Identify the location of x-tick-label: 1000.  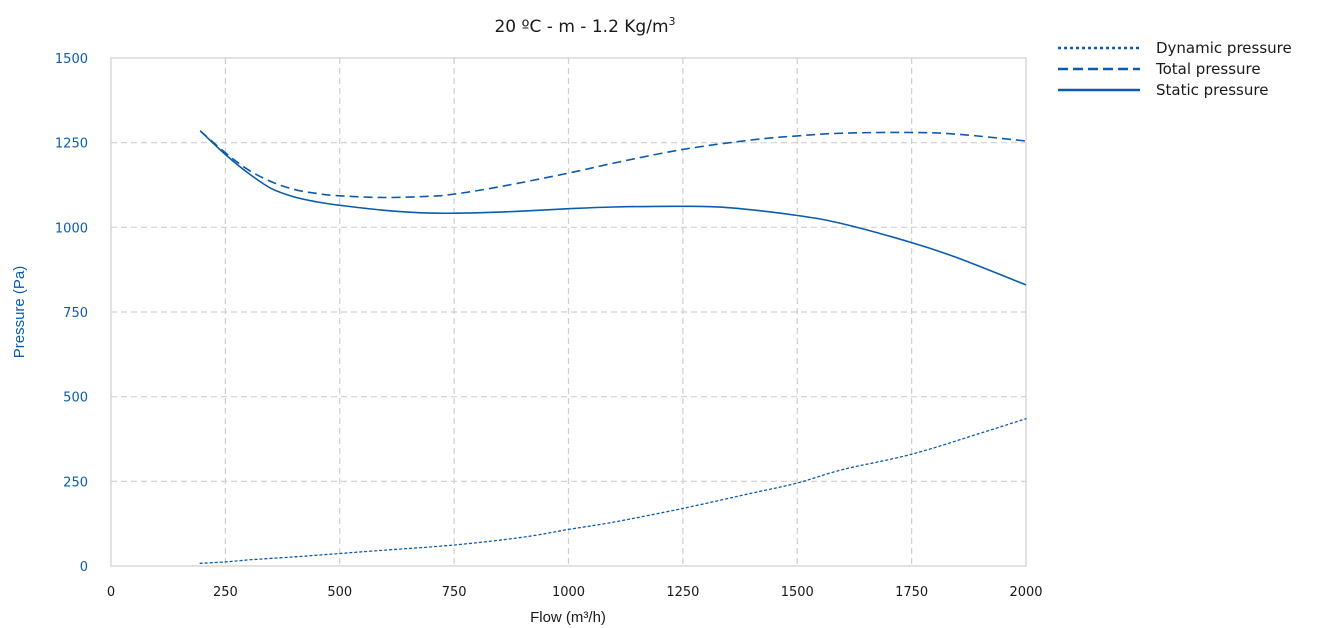
(568, 592).